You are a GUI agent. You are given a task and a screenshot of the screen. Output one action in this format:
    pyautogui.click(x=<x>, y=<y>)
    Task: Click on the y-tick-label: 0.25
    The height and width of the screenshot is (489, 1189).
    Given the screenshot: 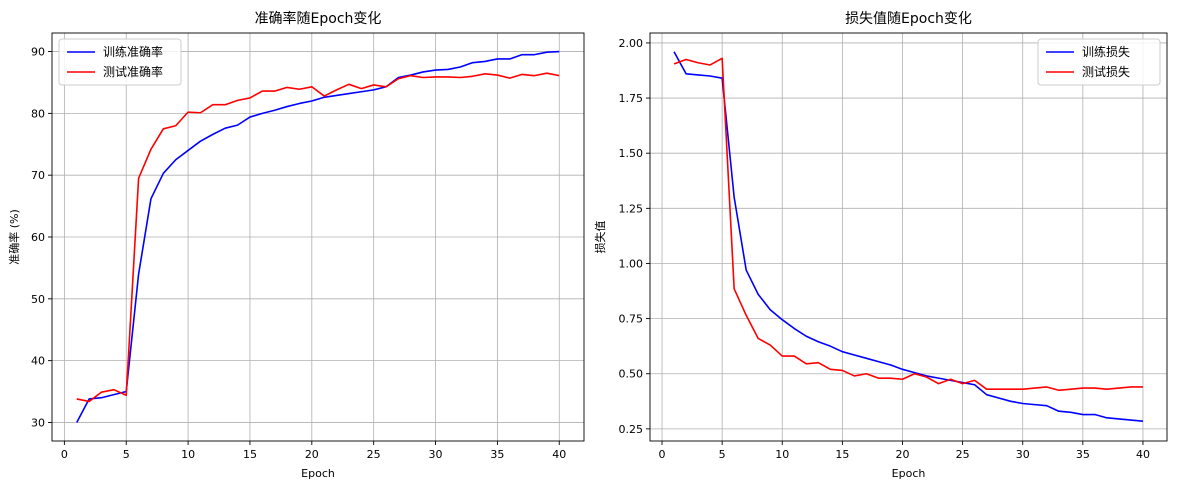 What is the action you would take?
    pyautogui.click(x=631, y=429)
    